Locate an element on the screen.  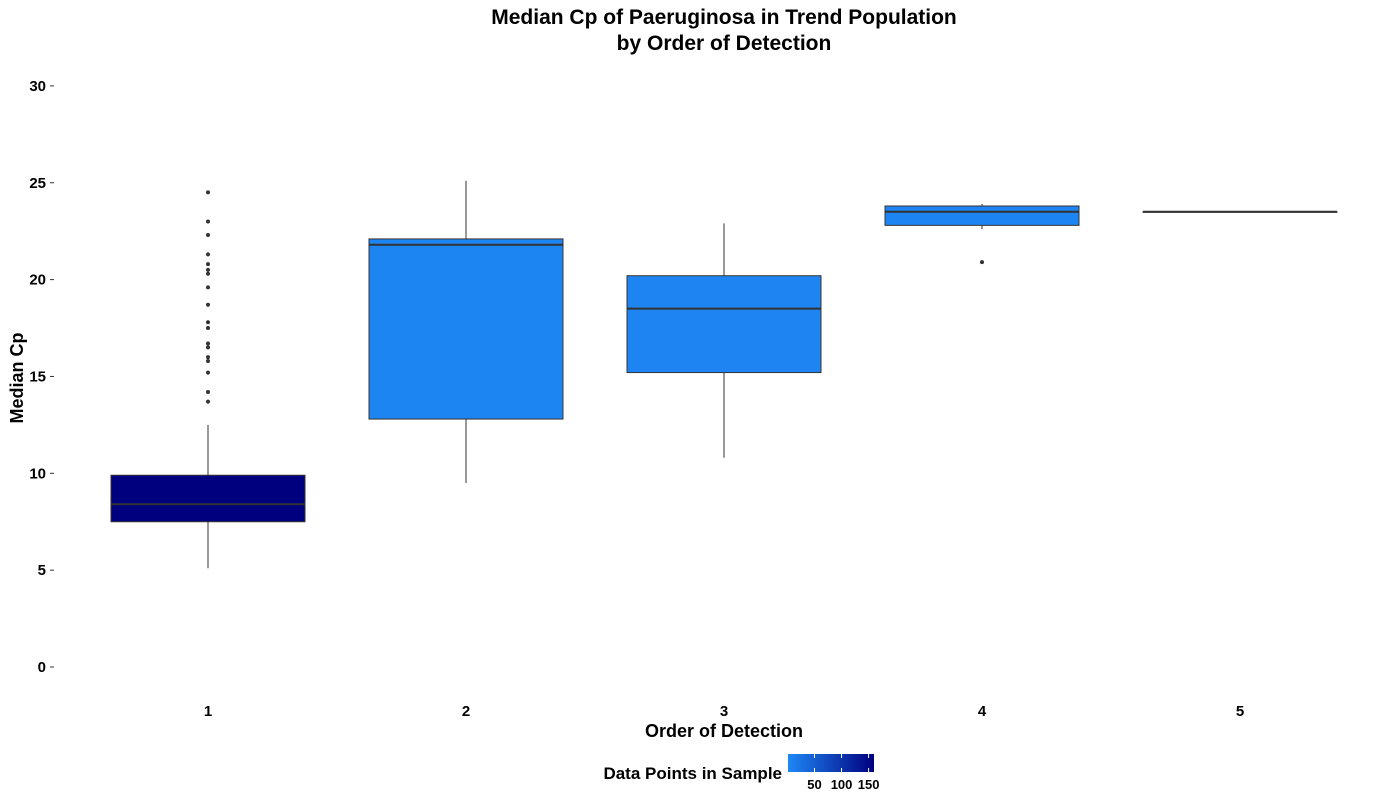
y-tick-label: 0 is located at coordinates (42, 667).